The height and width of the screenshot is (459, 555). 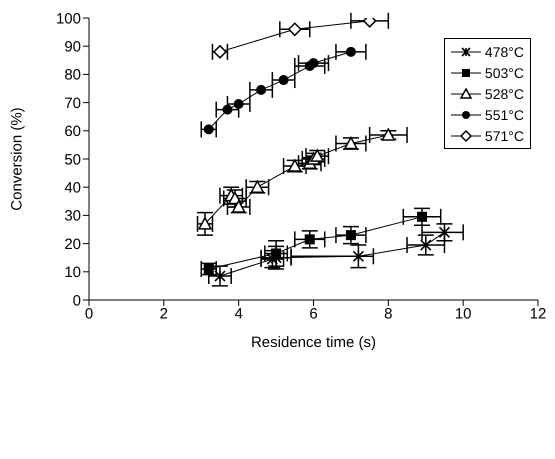 What do you see at coordinates (238, 314) in the screenshot?
I see `x-tick-label: 4` at bounding box center [238, 314].